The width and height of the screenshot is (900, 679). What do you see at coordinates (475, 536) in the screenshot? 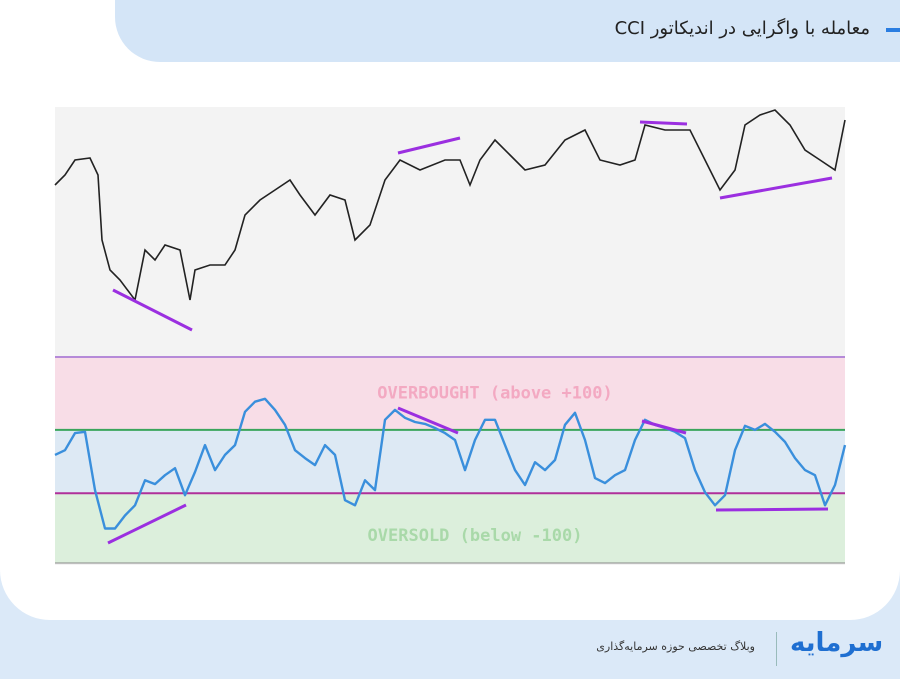
I see `oversold-label: OVERSOLD (below -100)` at bounding box center [475, 536].